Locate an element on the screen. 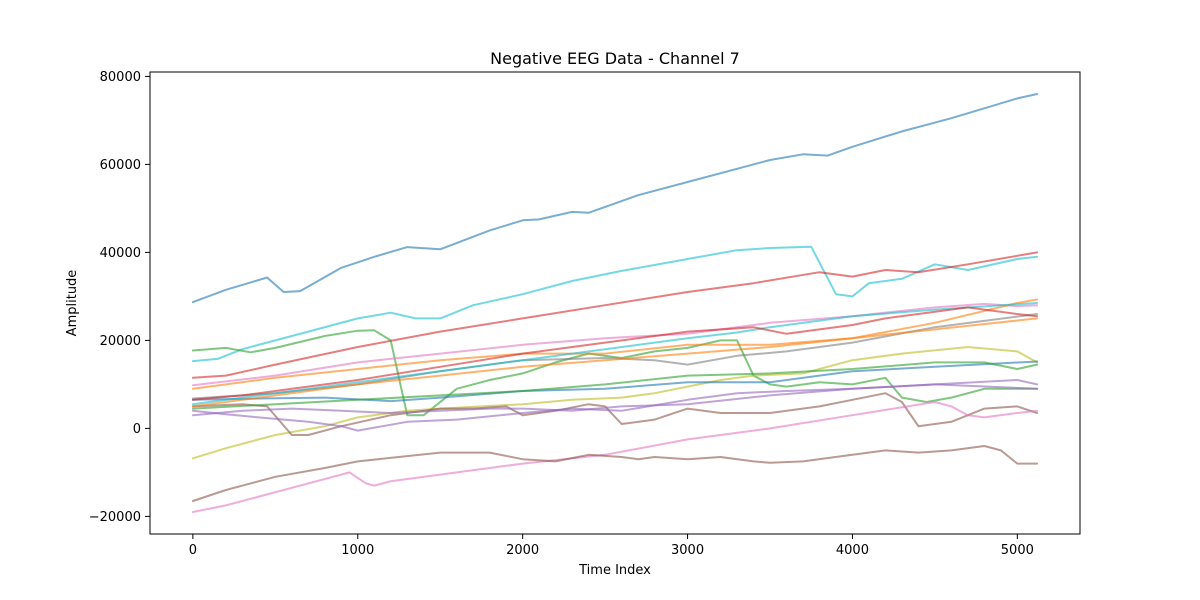 The width and height of the screenshot is (1200, 600). chart-title: Negative EEG Data - Channel 7 is located at coordinates (615, 58).